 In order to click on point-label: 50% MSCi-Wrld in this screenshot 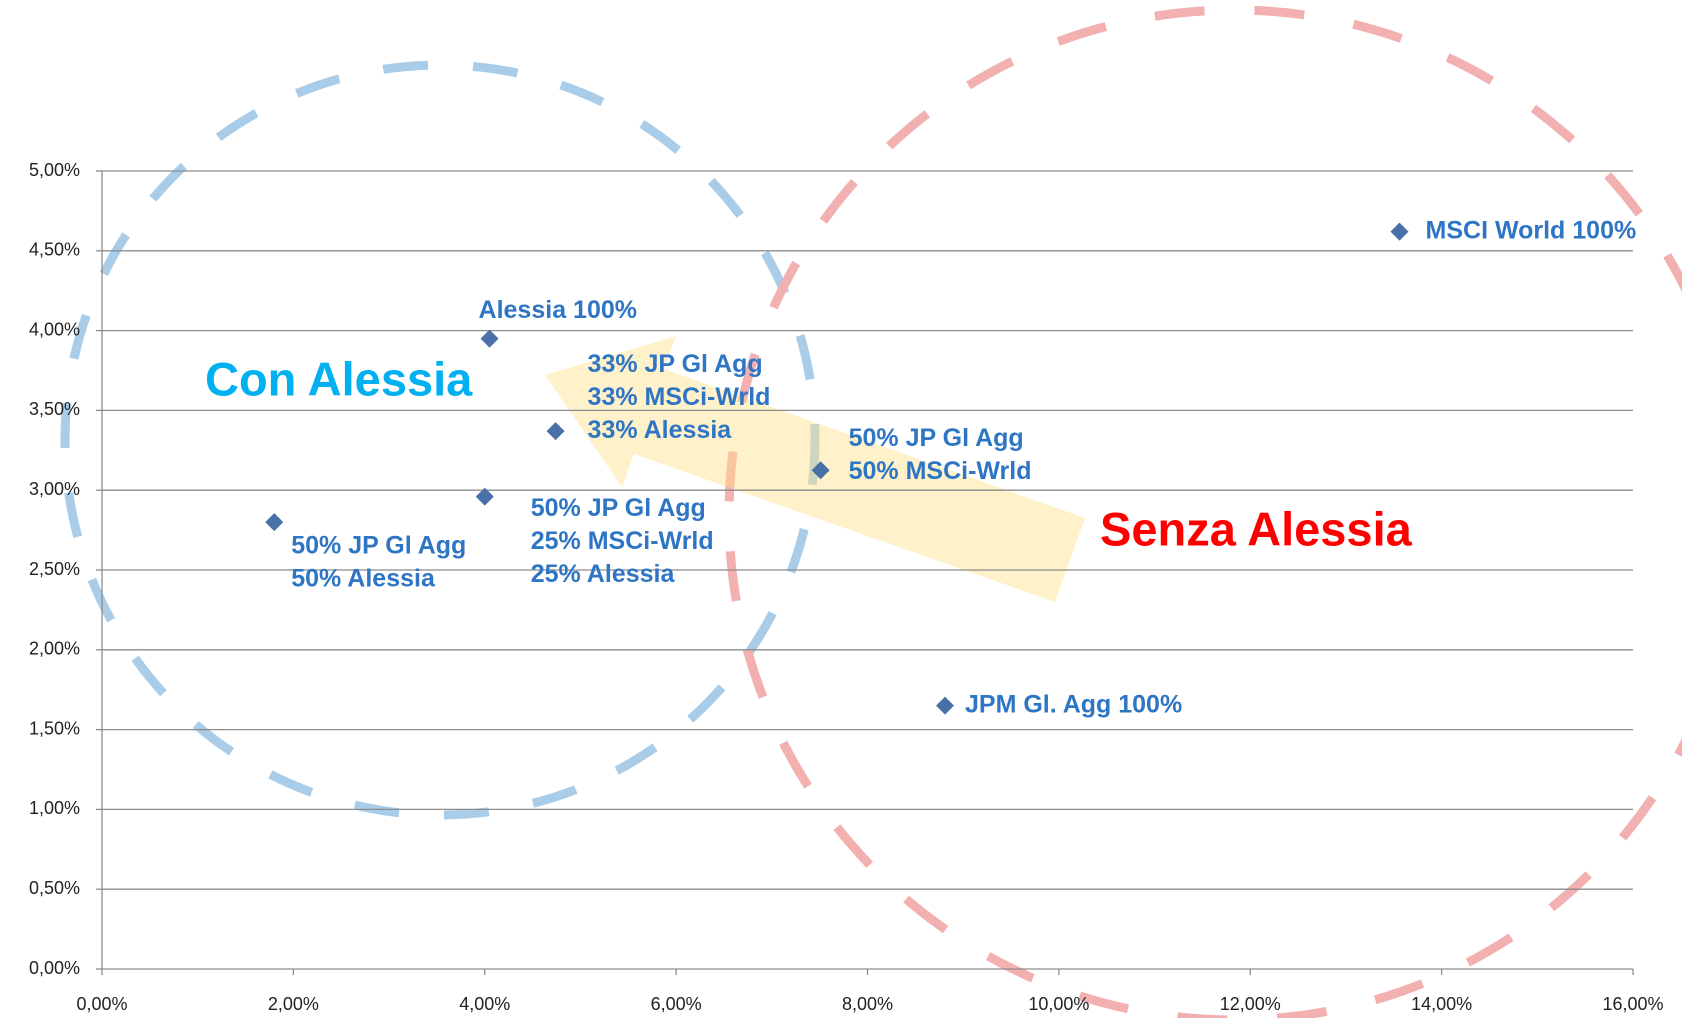, I will do `click(940, 471)`.